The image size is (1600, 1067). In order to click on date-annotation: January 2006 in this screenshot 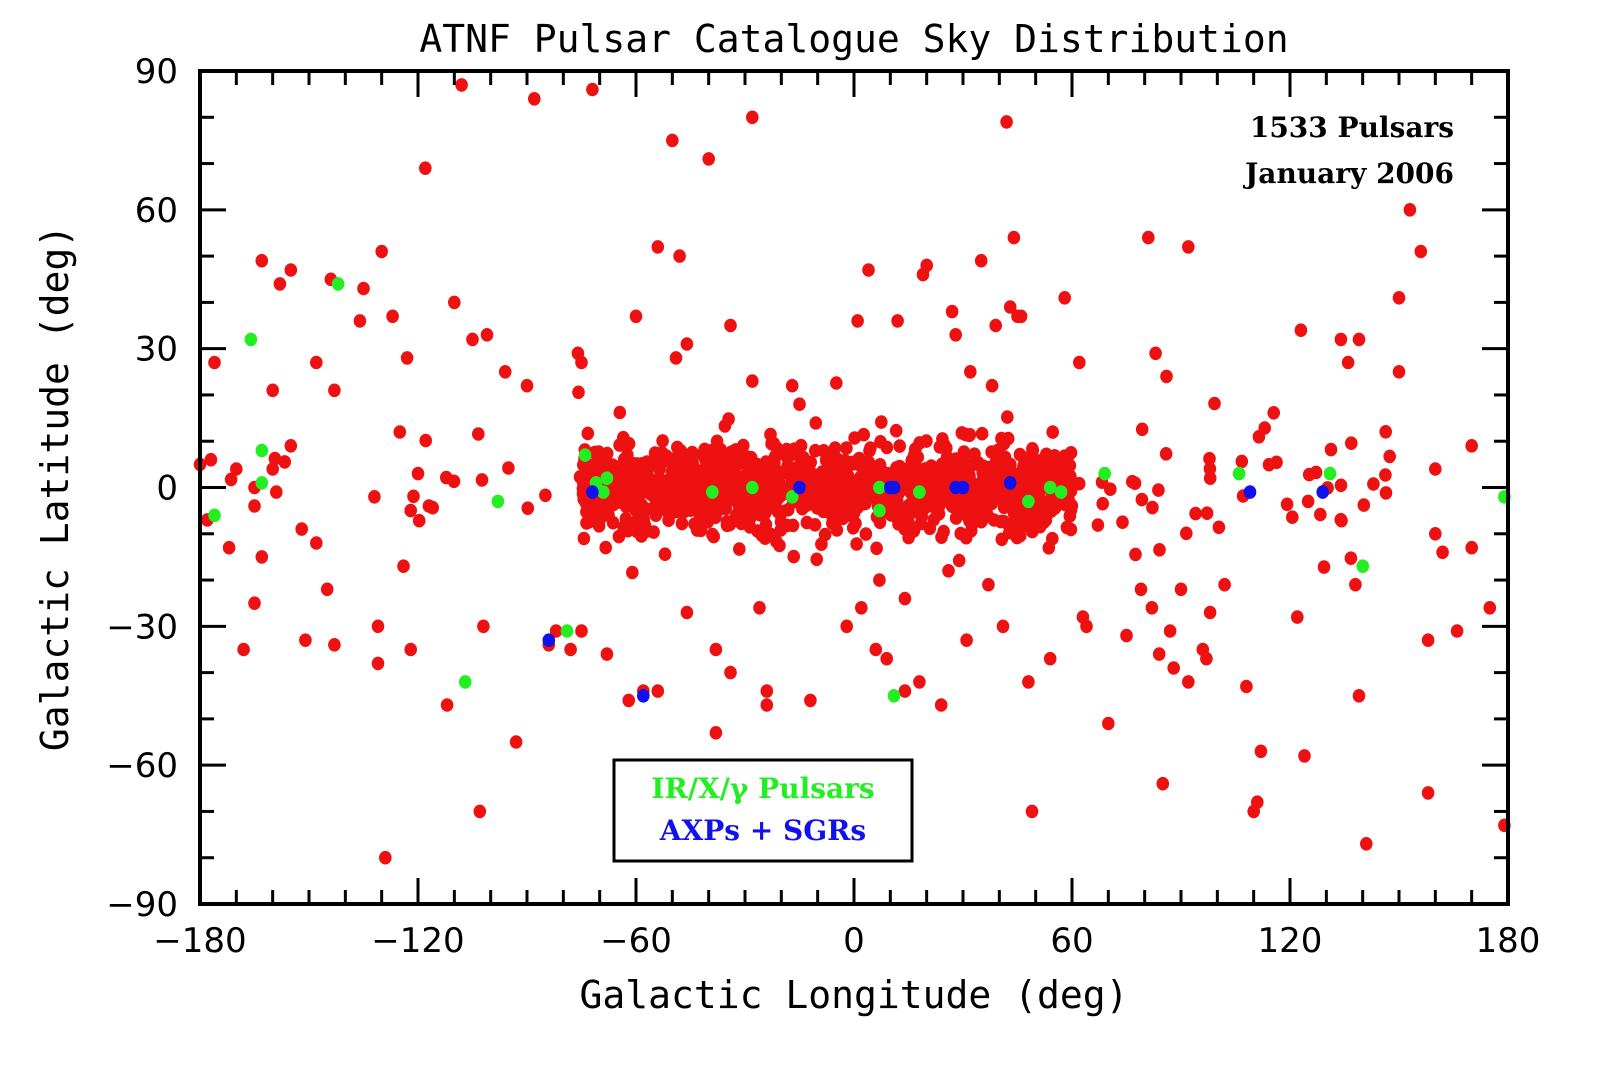, I will do `click(1348, 173)`.